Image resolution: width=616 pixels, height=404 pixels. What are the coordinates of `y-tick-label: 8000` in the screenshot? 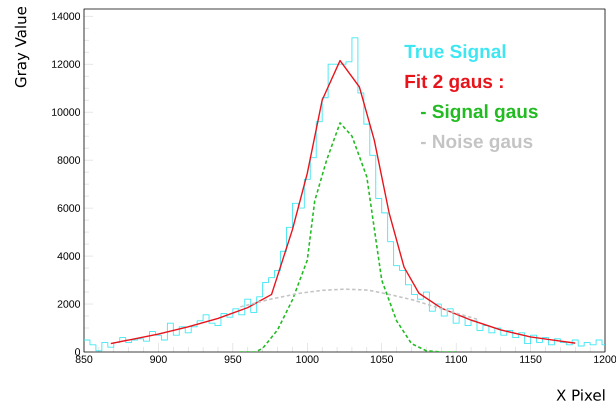 It's located at (69, 160).